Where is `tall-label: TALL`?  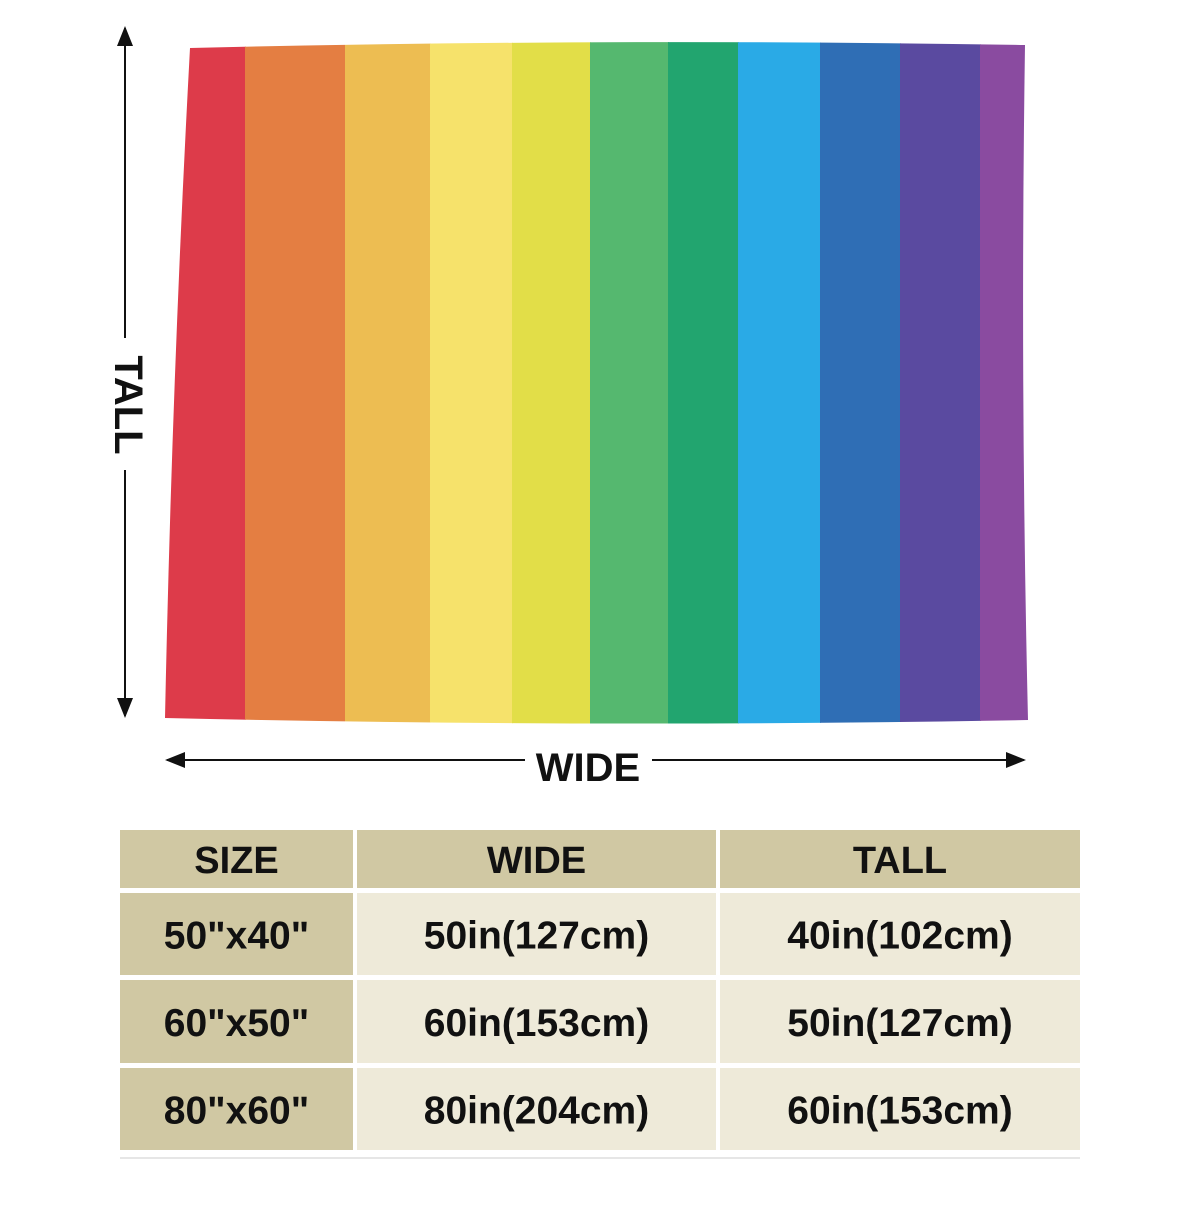 tall-label: TALL is located at coordinates (128, 404).